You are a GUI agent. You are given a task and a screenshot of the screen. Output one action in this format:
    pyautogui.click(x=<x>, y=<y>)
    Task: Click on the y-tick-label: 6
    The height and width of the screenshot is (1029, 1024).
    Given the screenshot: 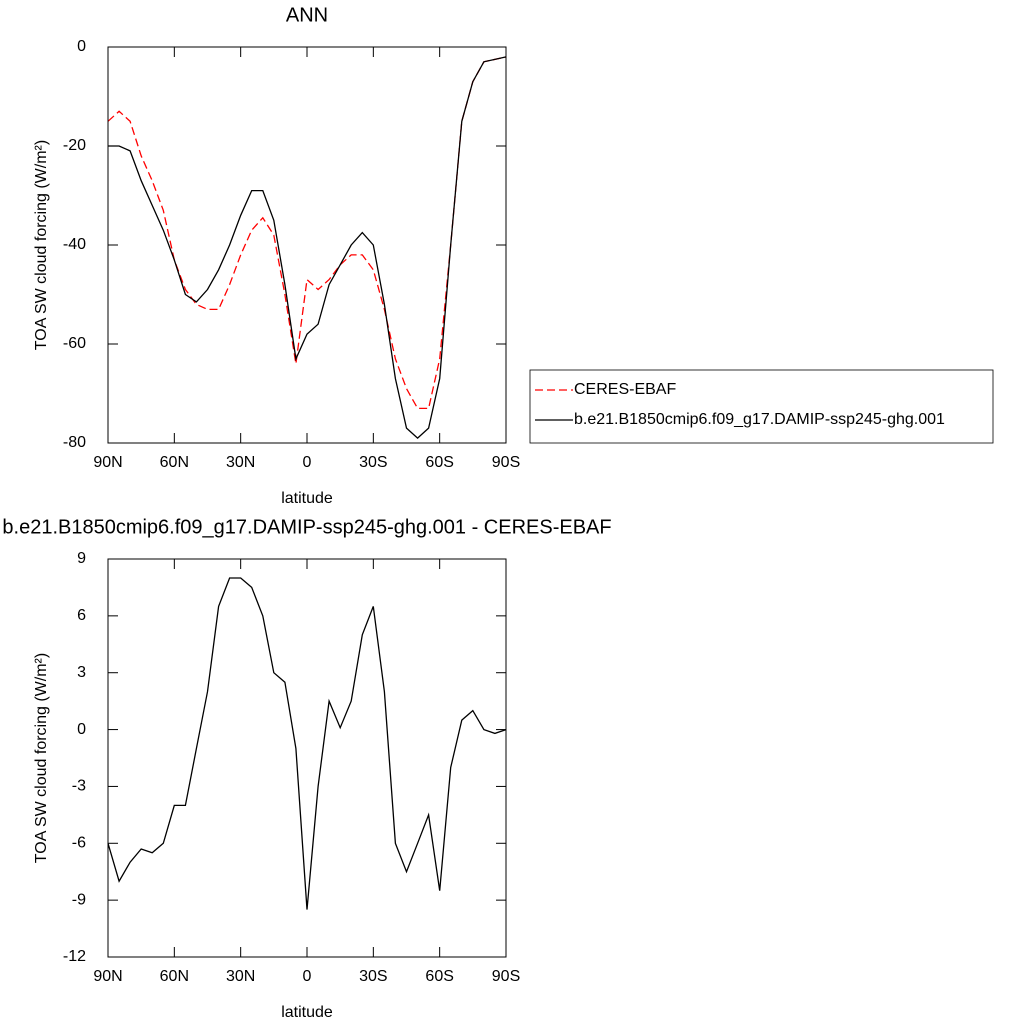 What is the action you would take?
    pyautogui.click(x=81, y=615)
    